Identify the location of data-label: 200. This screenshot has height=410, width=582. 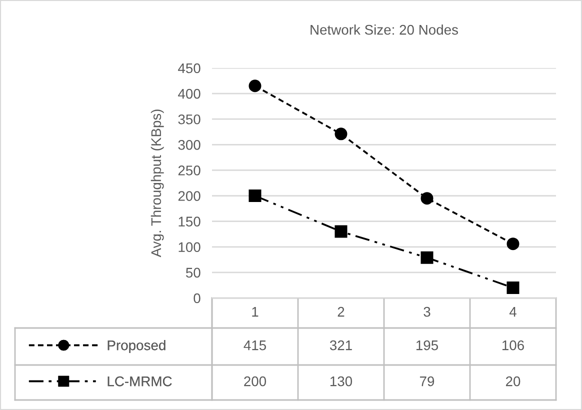
(255, 381).